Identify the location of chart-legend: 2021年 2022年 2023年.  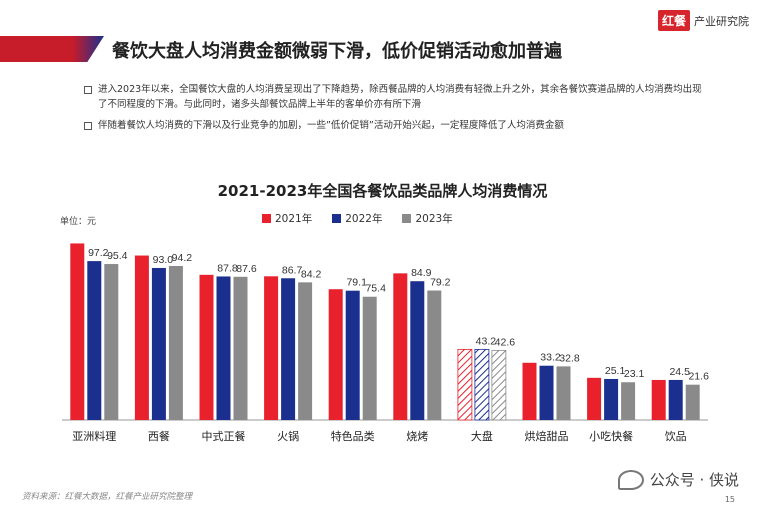
(357, 218).